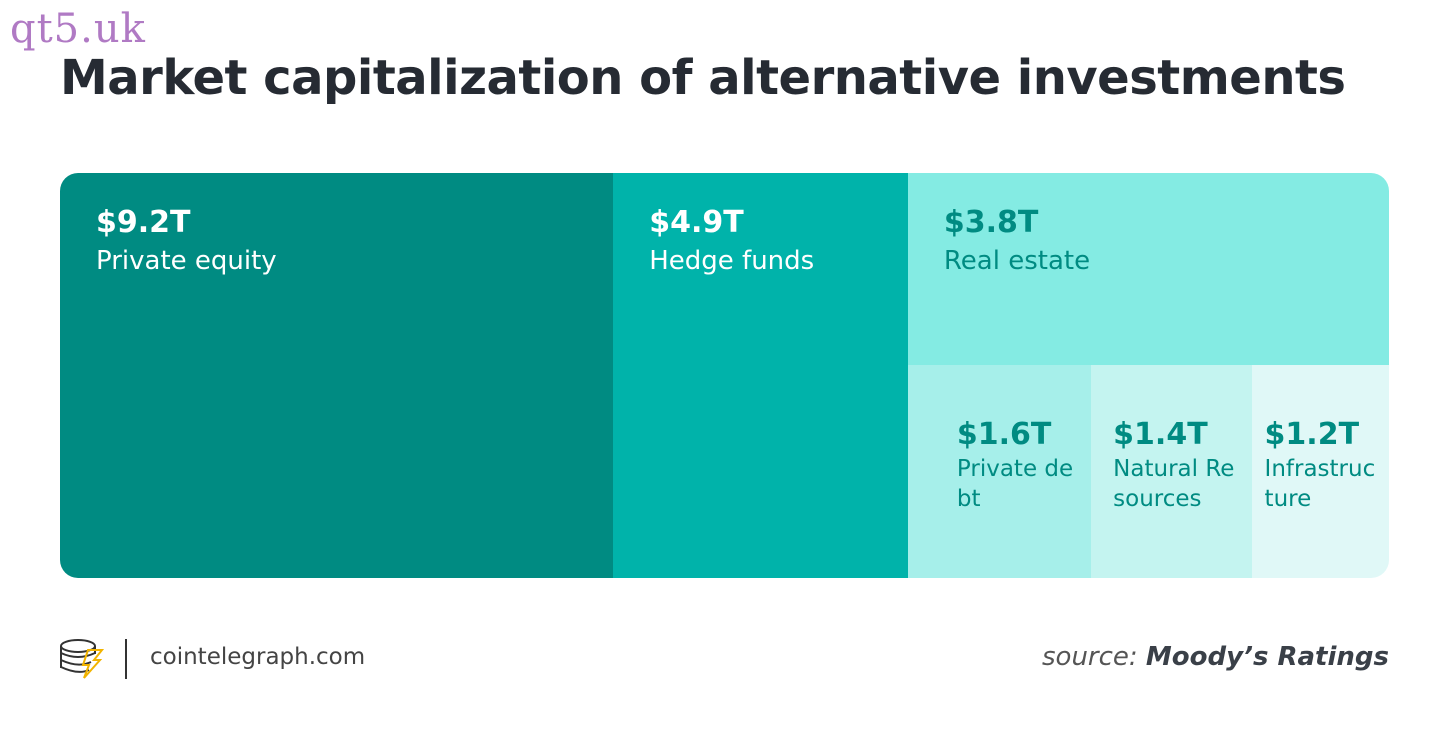 The image size is (1450, 739). Describe the element at coordinates (696, 222) in the screenshot. I see `value-label: $4.9T` at that location.